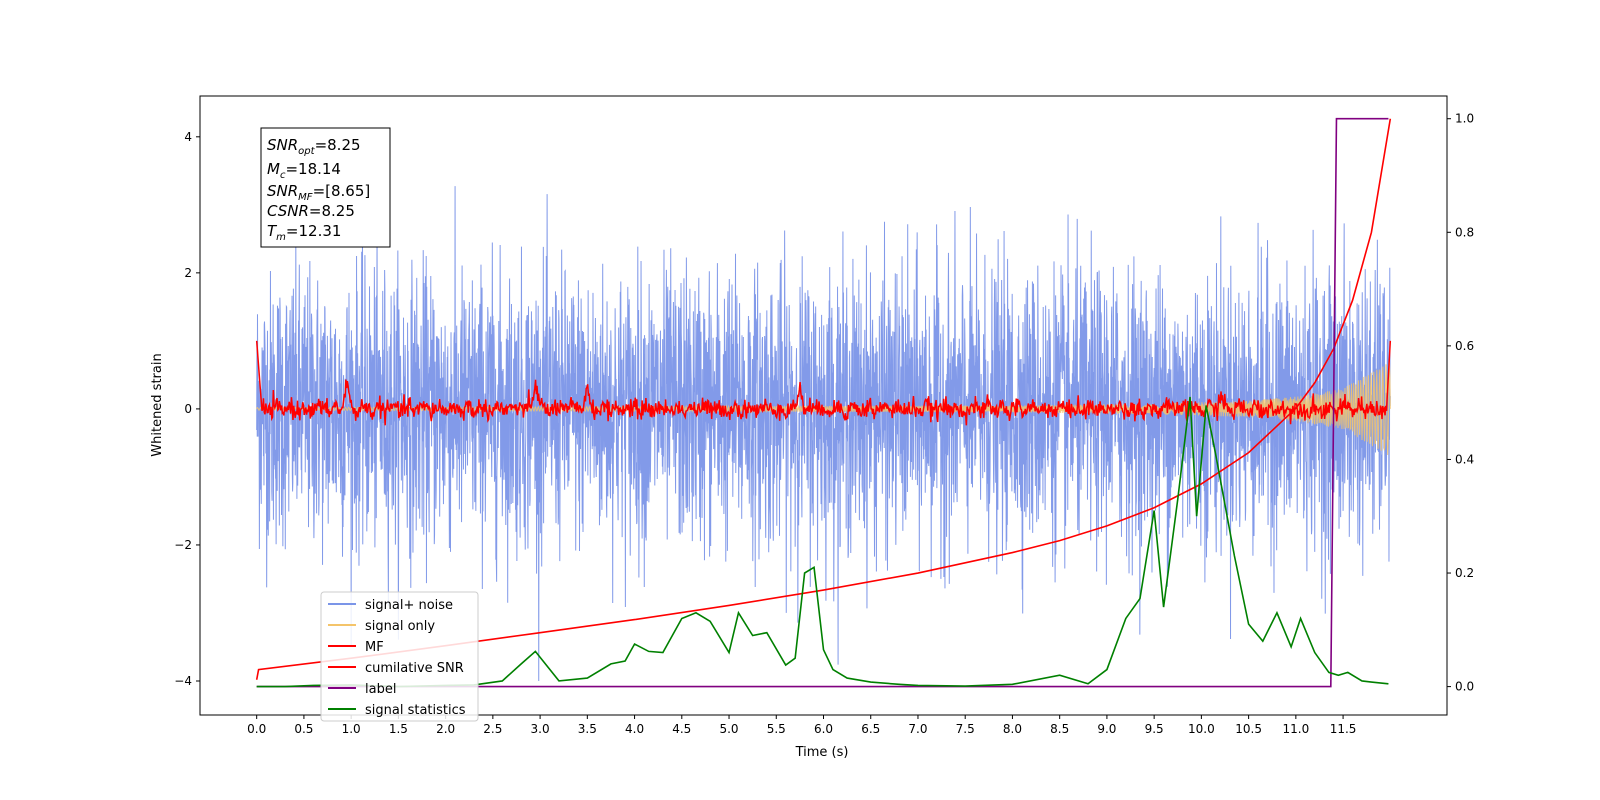  What do you see at coordinates (304, 232) in the screenshot?
I see `info-tm: Tm=12.31` at bounding box center [304, 232].